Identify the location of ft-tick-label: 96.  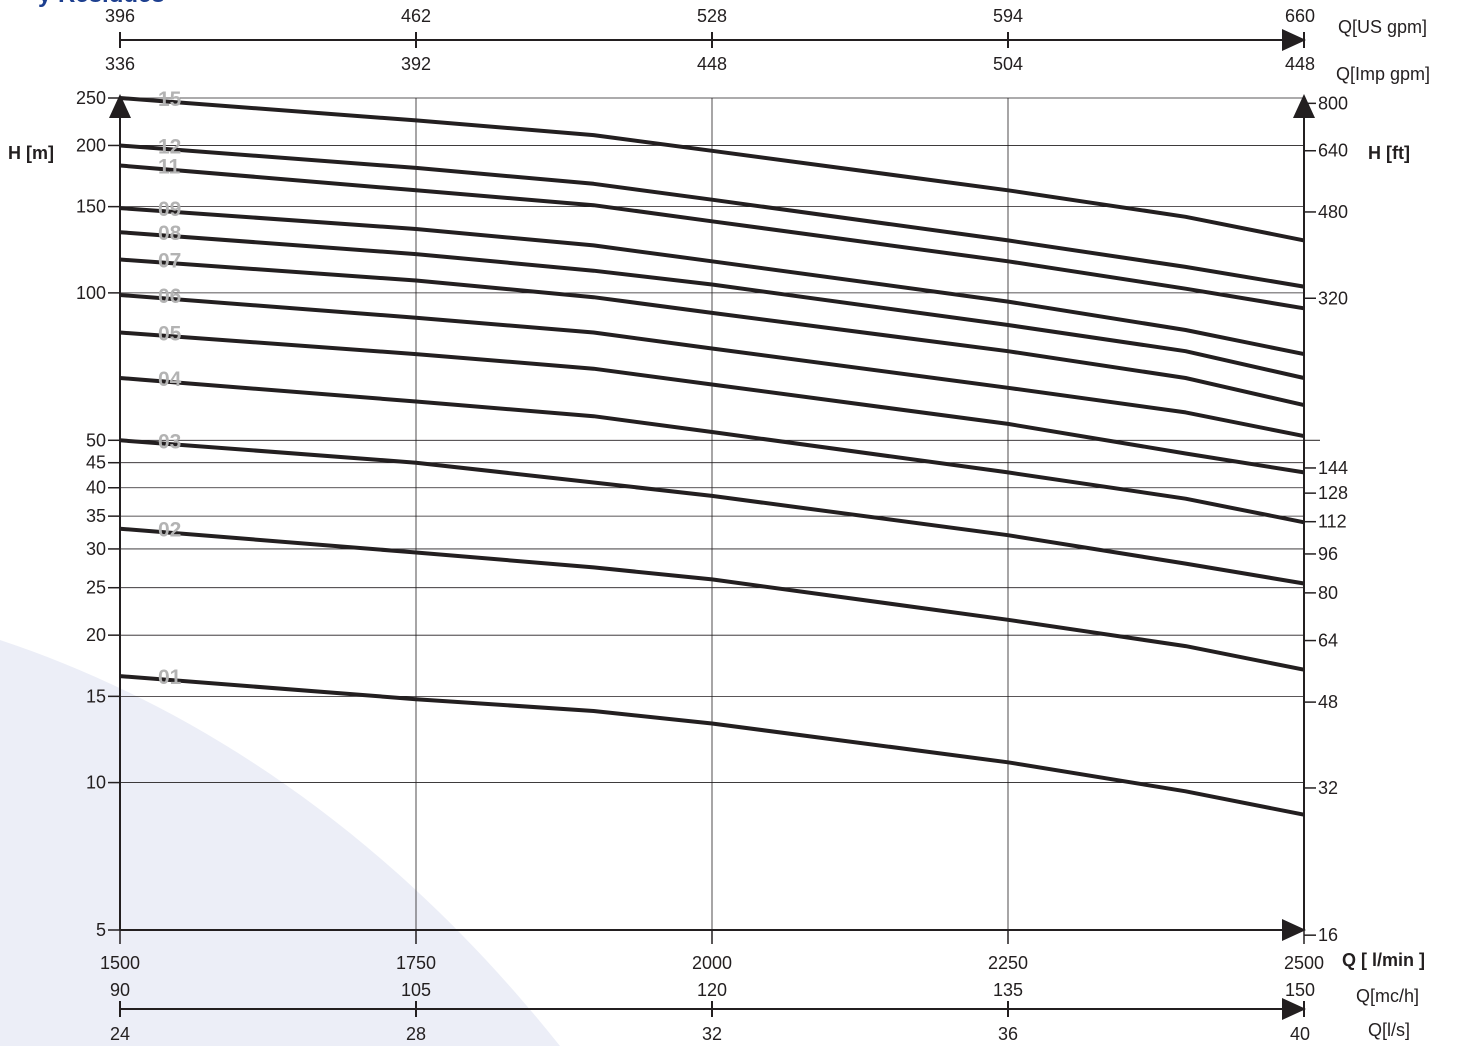
(1328, 554).